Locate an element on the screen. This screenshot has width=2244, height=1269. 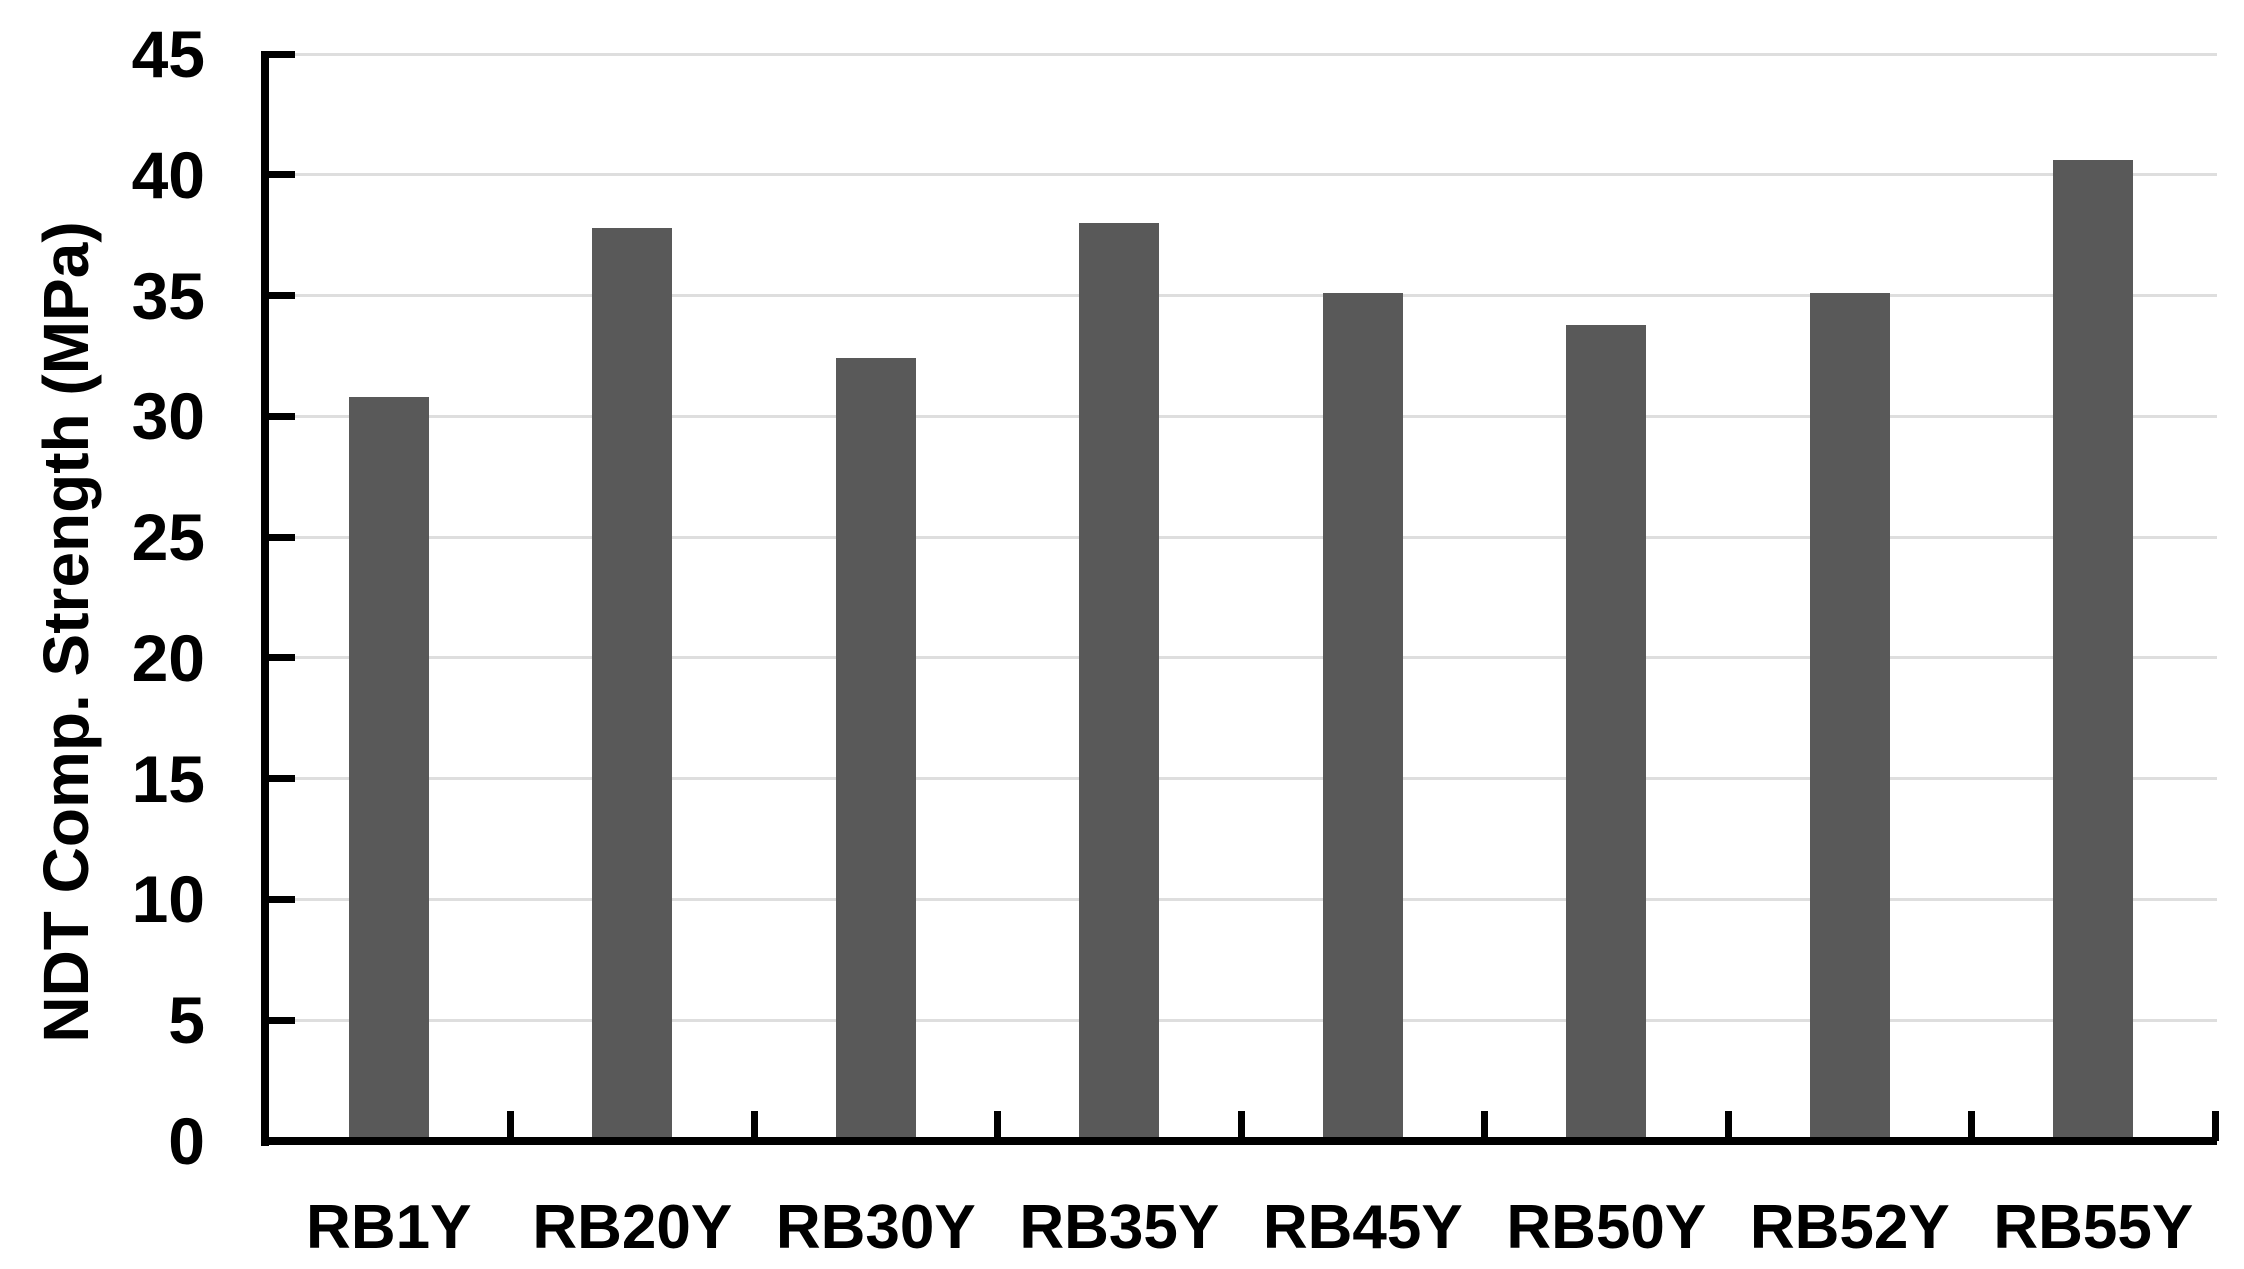
bar-rb52y is located at coordinates (1849, 718).